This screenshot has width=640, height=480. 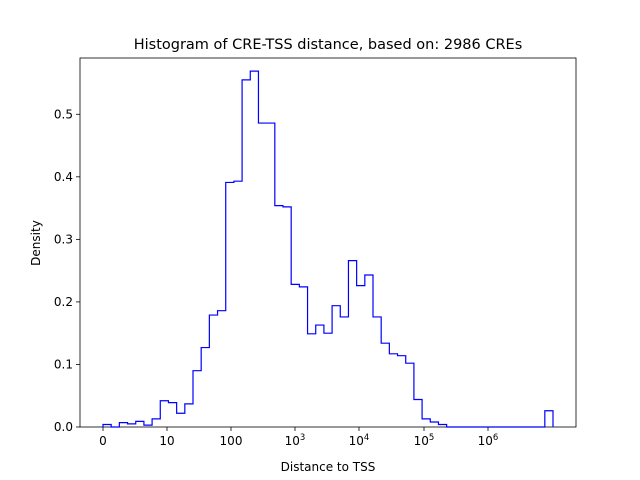 I want to click on y-tick-label: 0.0, so click(x=63, y=427).